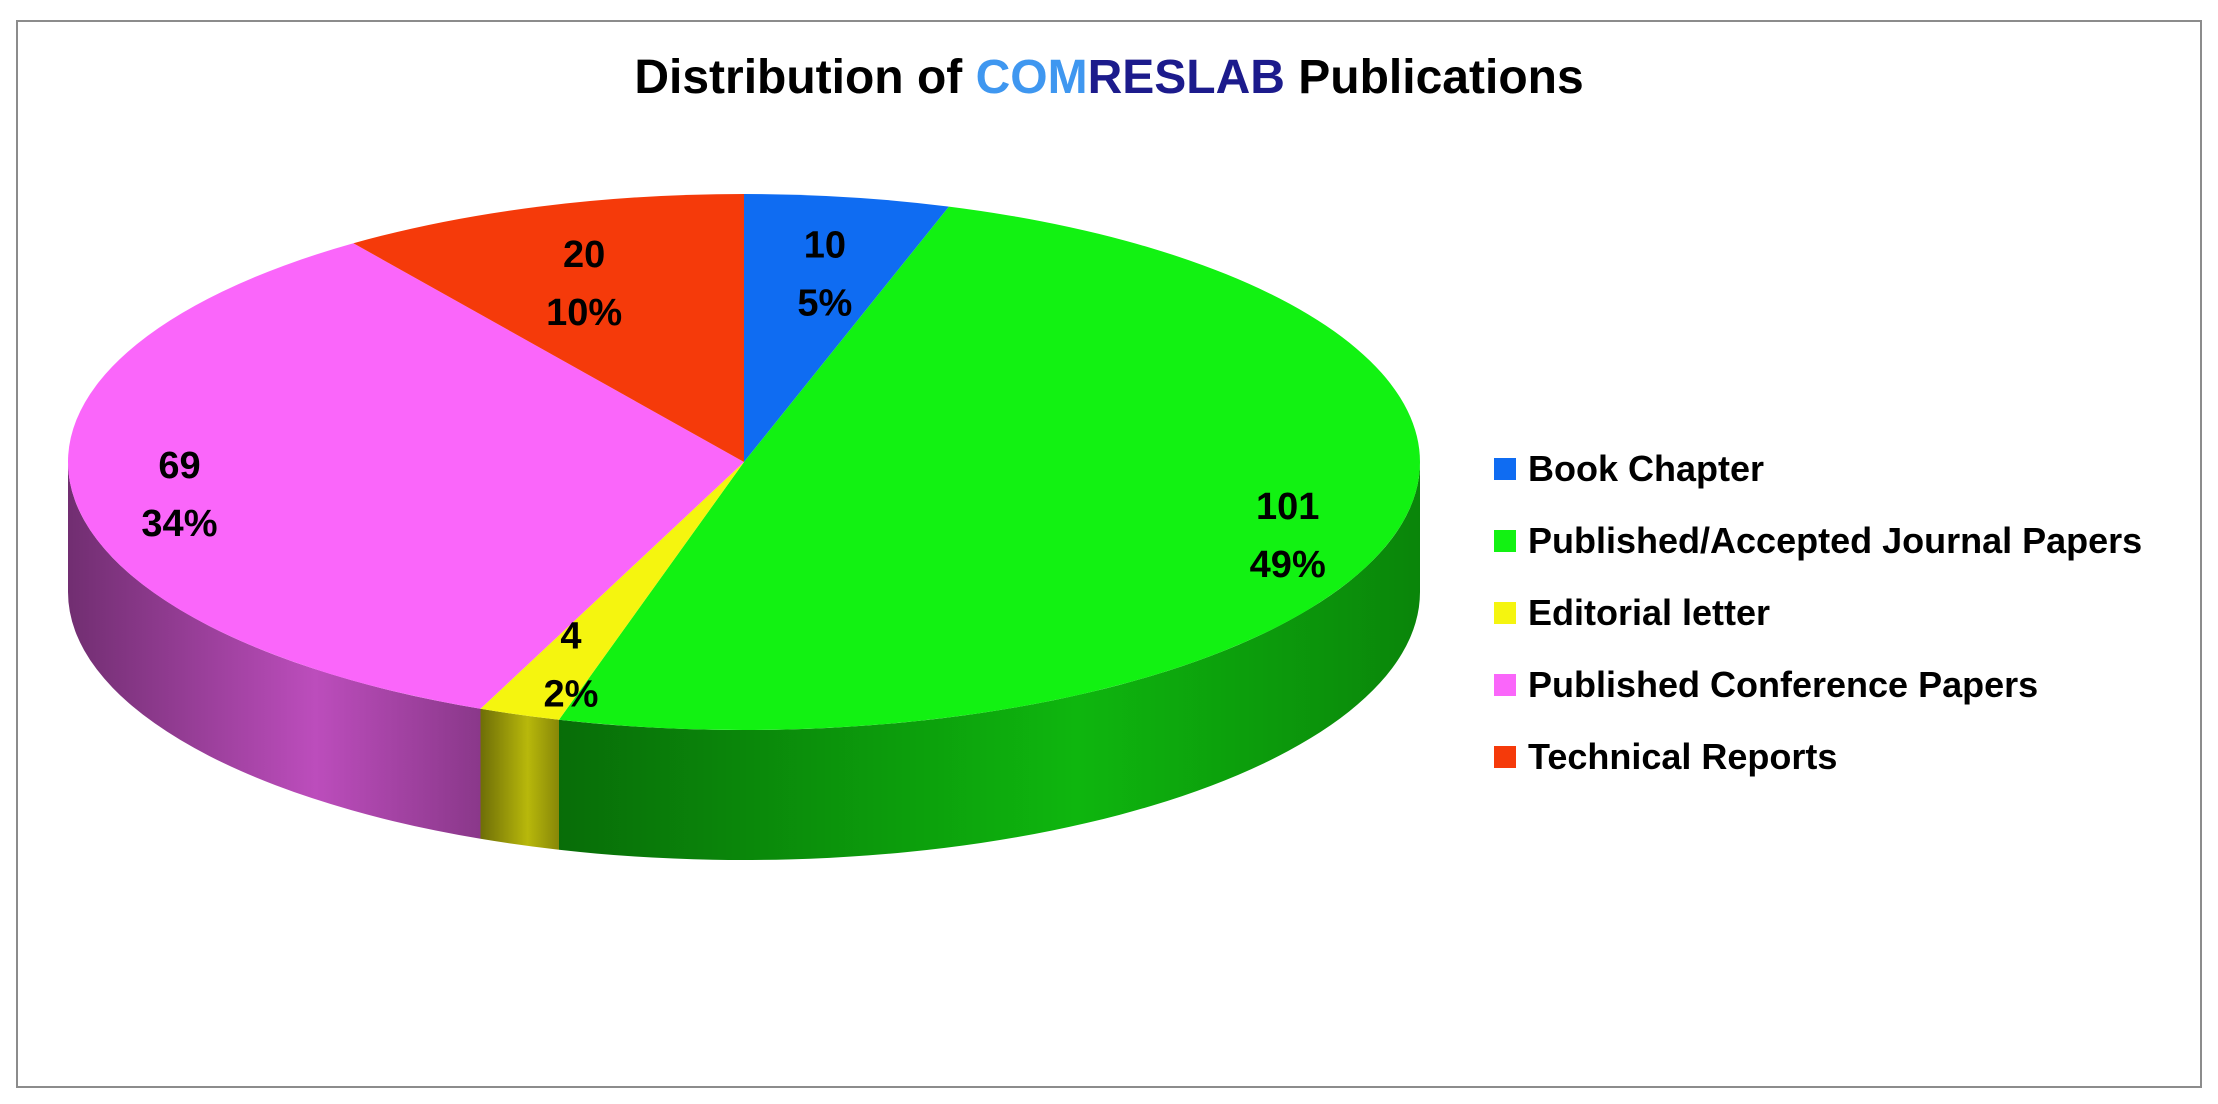 This screenshot has width=2218, height=1104. Describe the element at coordinates (1818, 469) in the screenshot. I see `legend-item-book-chapter: Book Chapter` at that location.